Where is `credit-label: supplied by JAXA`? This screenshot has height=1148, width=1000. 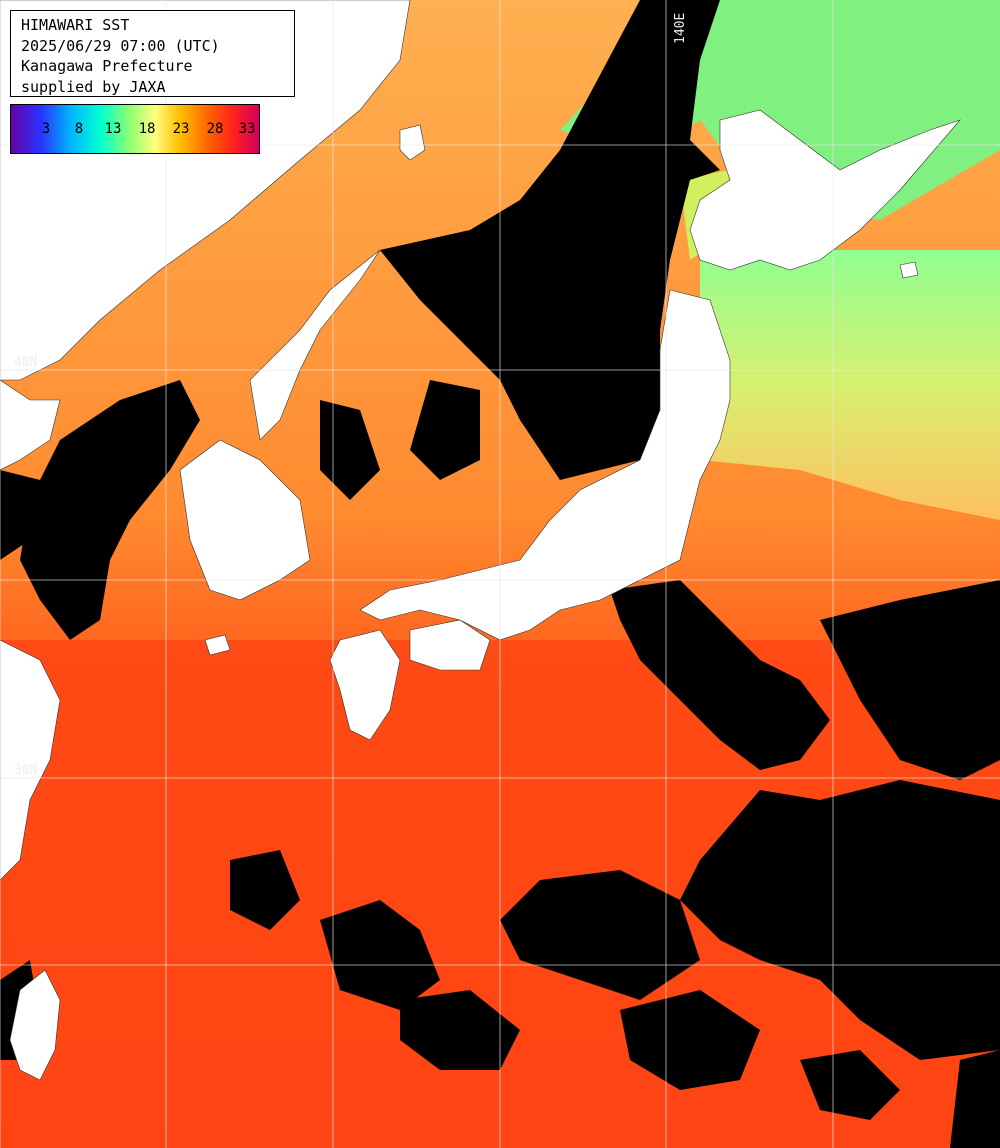
credit-label: supplied by JAXA is located at coordinates (93, 86).